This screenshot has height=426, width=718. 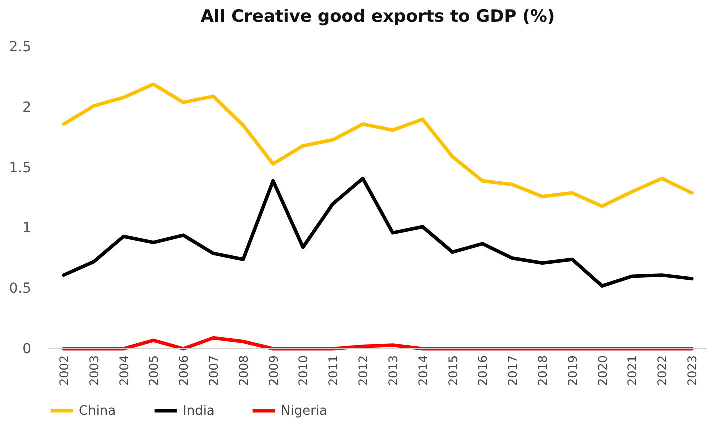 I want to click on x-tick-label: 2021, so click(x=633, y=371).